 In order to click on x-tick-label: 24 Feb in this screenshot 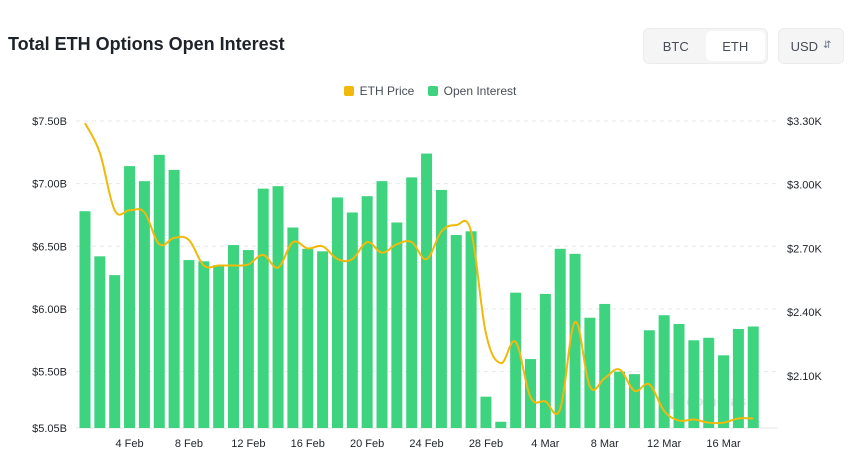, I will do `click(426, 444)`.